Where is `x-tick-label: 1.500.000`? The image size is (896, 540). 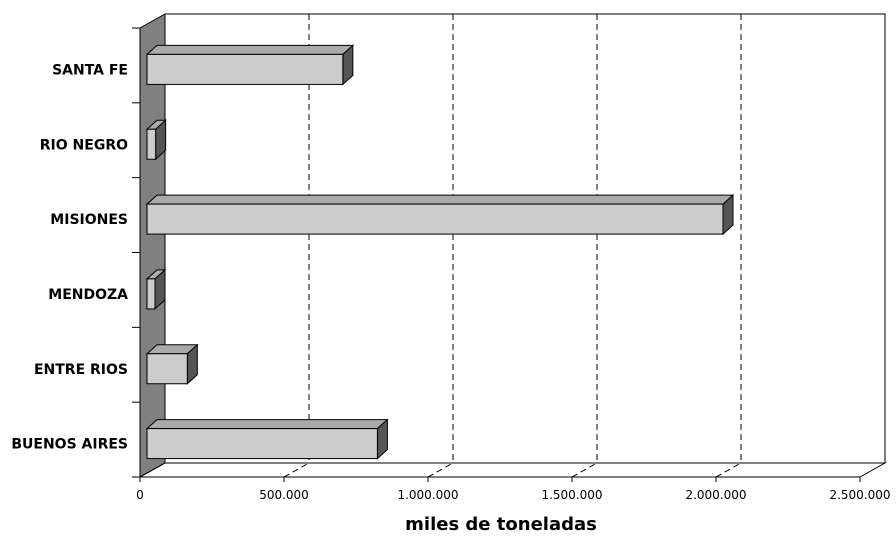
x-tick-label: 1.500.000 is located at coordinates (571, 495).